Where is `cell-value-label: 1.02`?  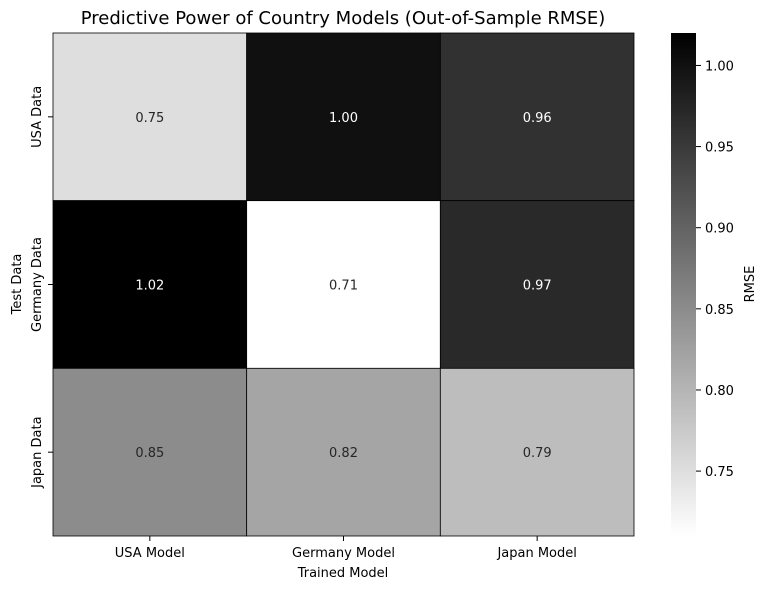
cell-value-label: 1.02 is located at coordinates (149, 286).